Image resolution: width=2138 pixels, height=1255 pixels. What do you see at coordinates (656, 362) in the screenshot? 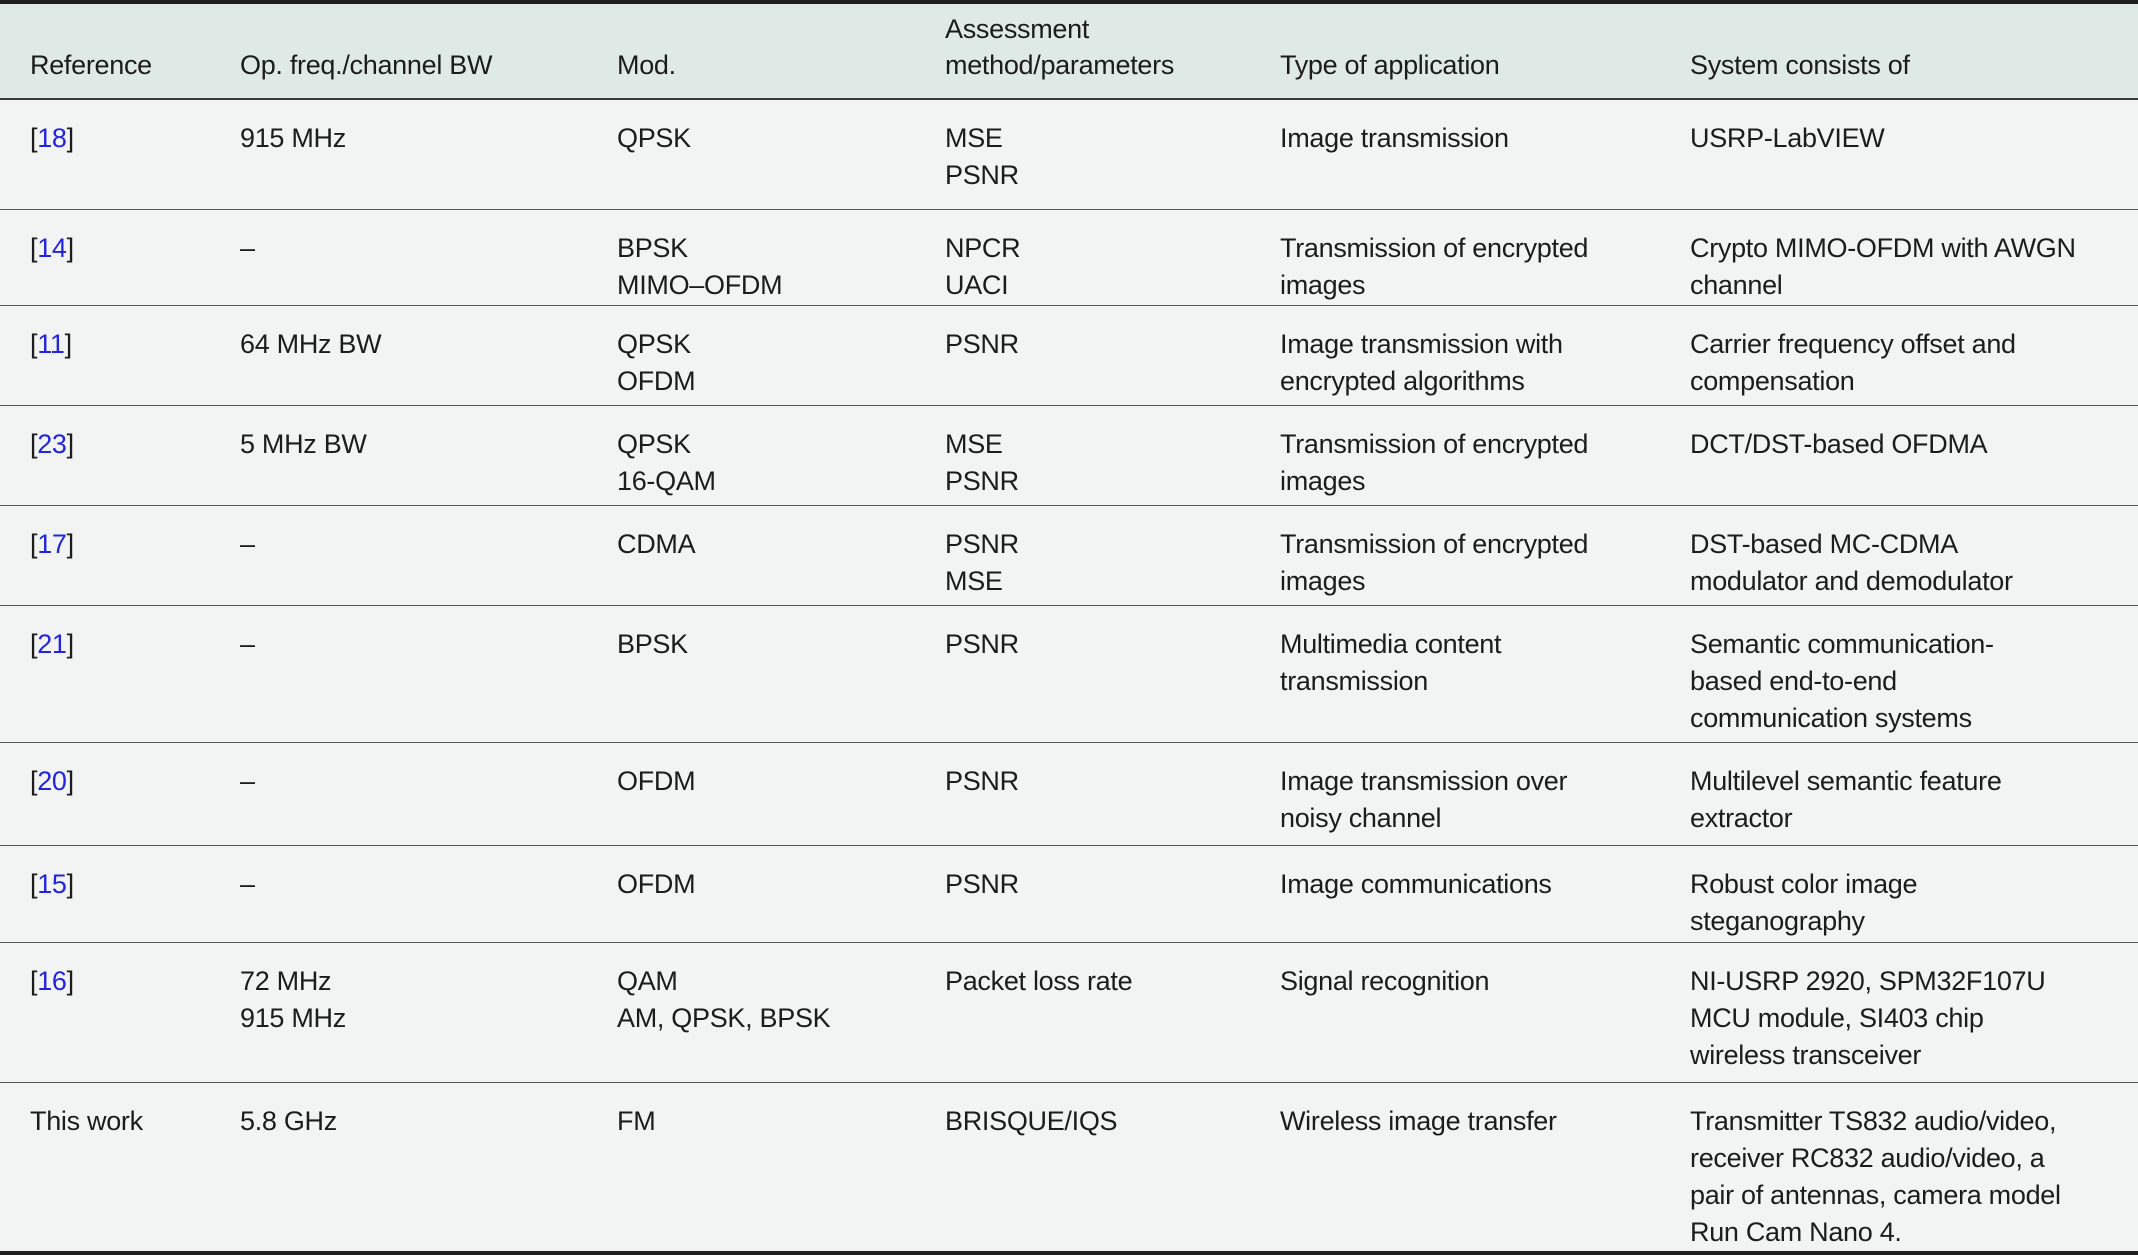
I see `mod-cell: QPSK OFDM` at bounding box center [656, 362].